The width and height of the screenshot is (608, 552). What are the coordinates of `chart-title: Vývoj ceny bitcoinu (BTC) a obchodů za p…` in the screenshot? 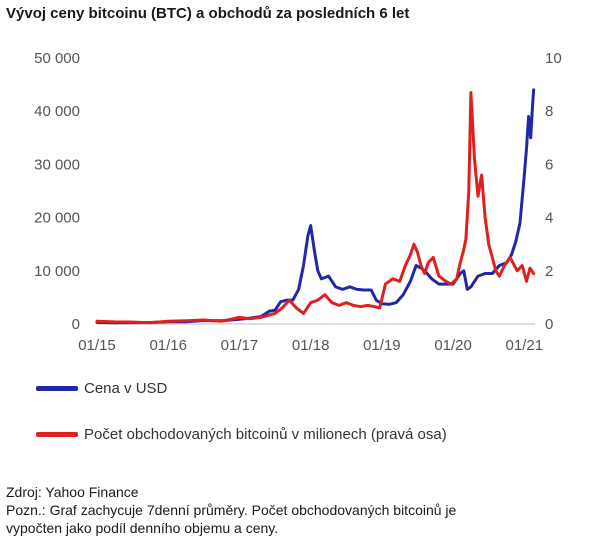 It's located at (208, 13).